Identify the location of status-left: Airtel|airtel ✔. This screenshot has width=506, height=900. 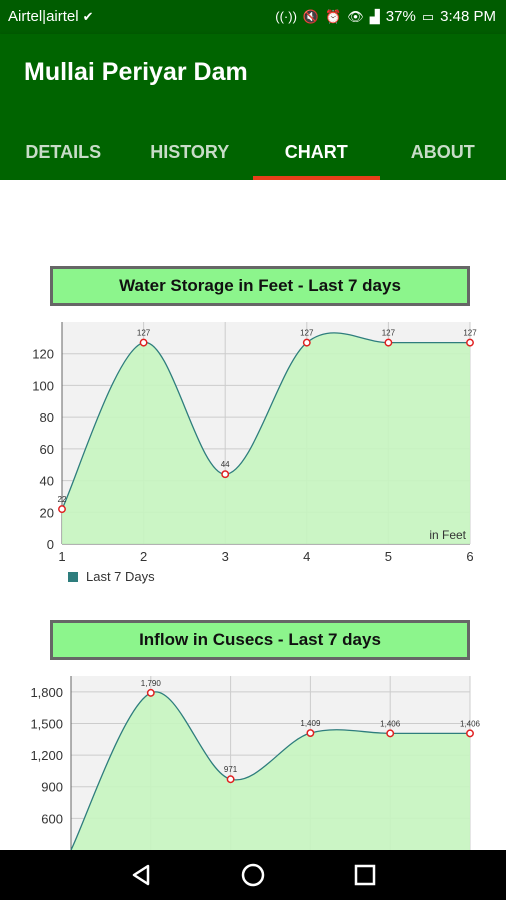
(51, 16).